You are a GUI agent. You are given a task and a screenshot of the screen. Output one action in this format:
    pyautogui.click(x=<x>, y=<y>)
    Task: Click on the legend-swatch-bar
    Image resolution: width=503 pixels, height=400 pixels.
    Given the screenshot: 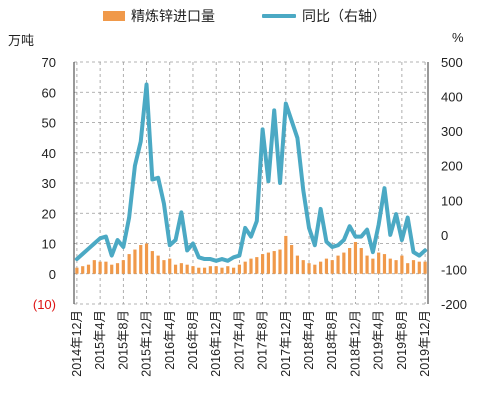 What is the action you would take?
    pyautogui.click(x=114, y=16)
    